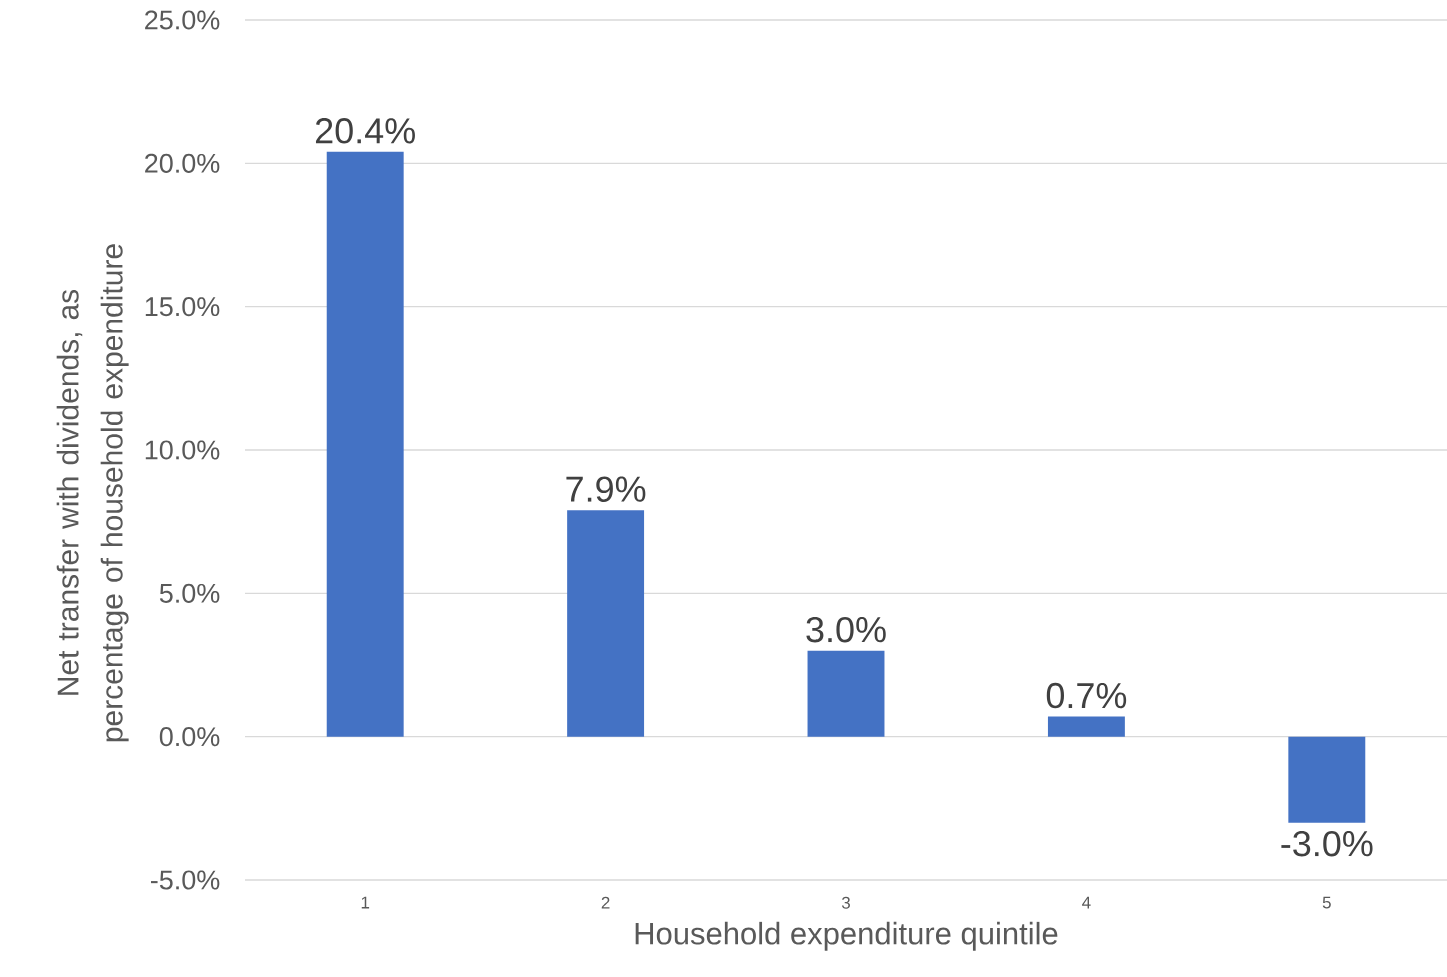 The image size is (1447, 977). I want to click on y-tick-label: 0.0%, so click(189, 737).